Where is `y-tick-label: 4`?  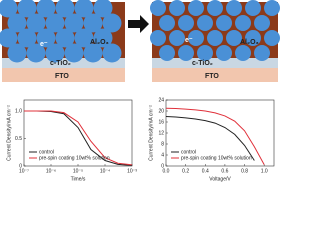 y-tick-label: 4 is located at coordinates (162, 155).